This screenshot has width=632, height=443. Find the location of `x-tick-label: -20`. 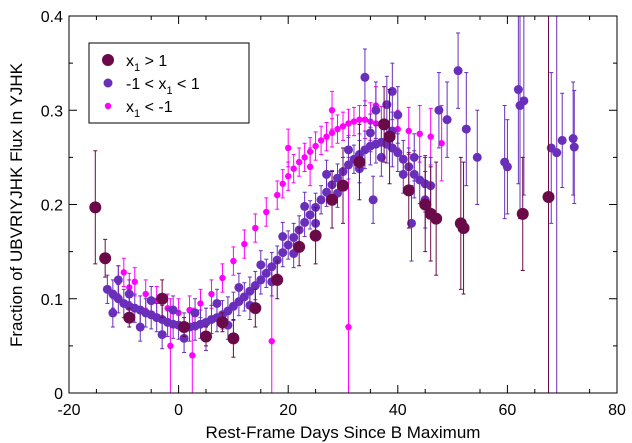

x-tick-label: -20 is located at coordinates (68, 410).